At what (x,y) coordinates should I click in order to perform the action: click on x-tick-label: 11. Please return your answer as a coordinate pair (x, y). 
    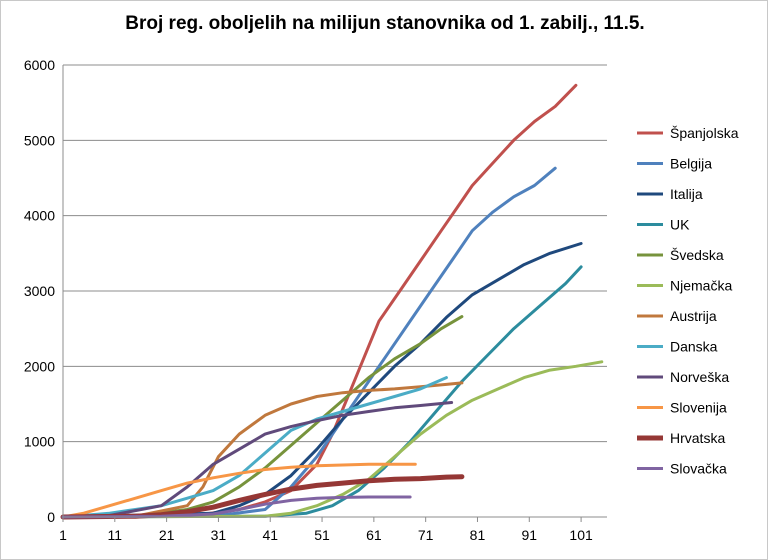
    Looking at the image, I should click on (115, 535).